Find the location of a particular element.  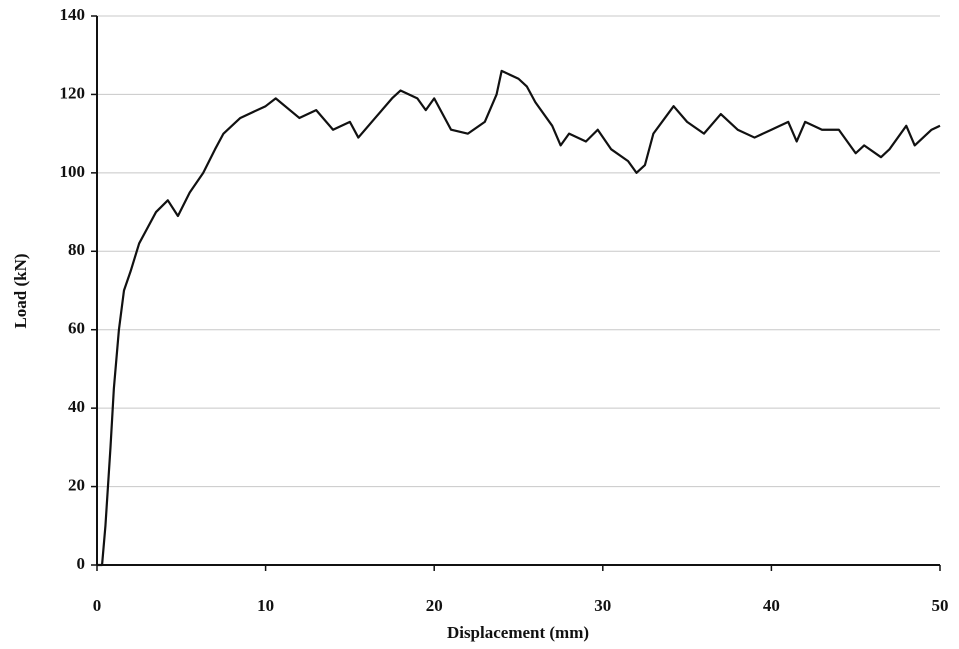

y-tick-label: 100 is located at coordinates (73, 171).